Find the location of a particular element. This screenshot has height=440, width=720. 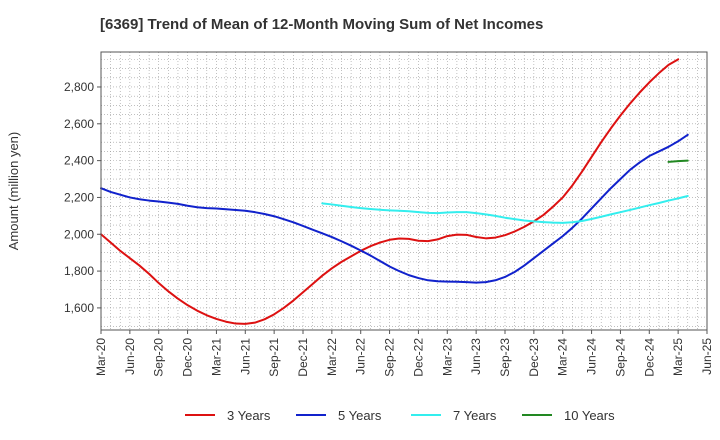

legend-item-3-years: 3 Years is located at coordinates (227, 415).